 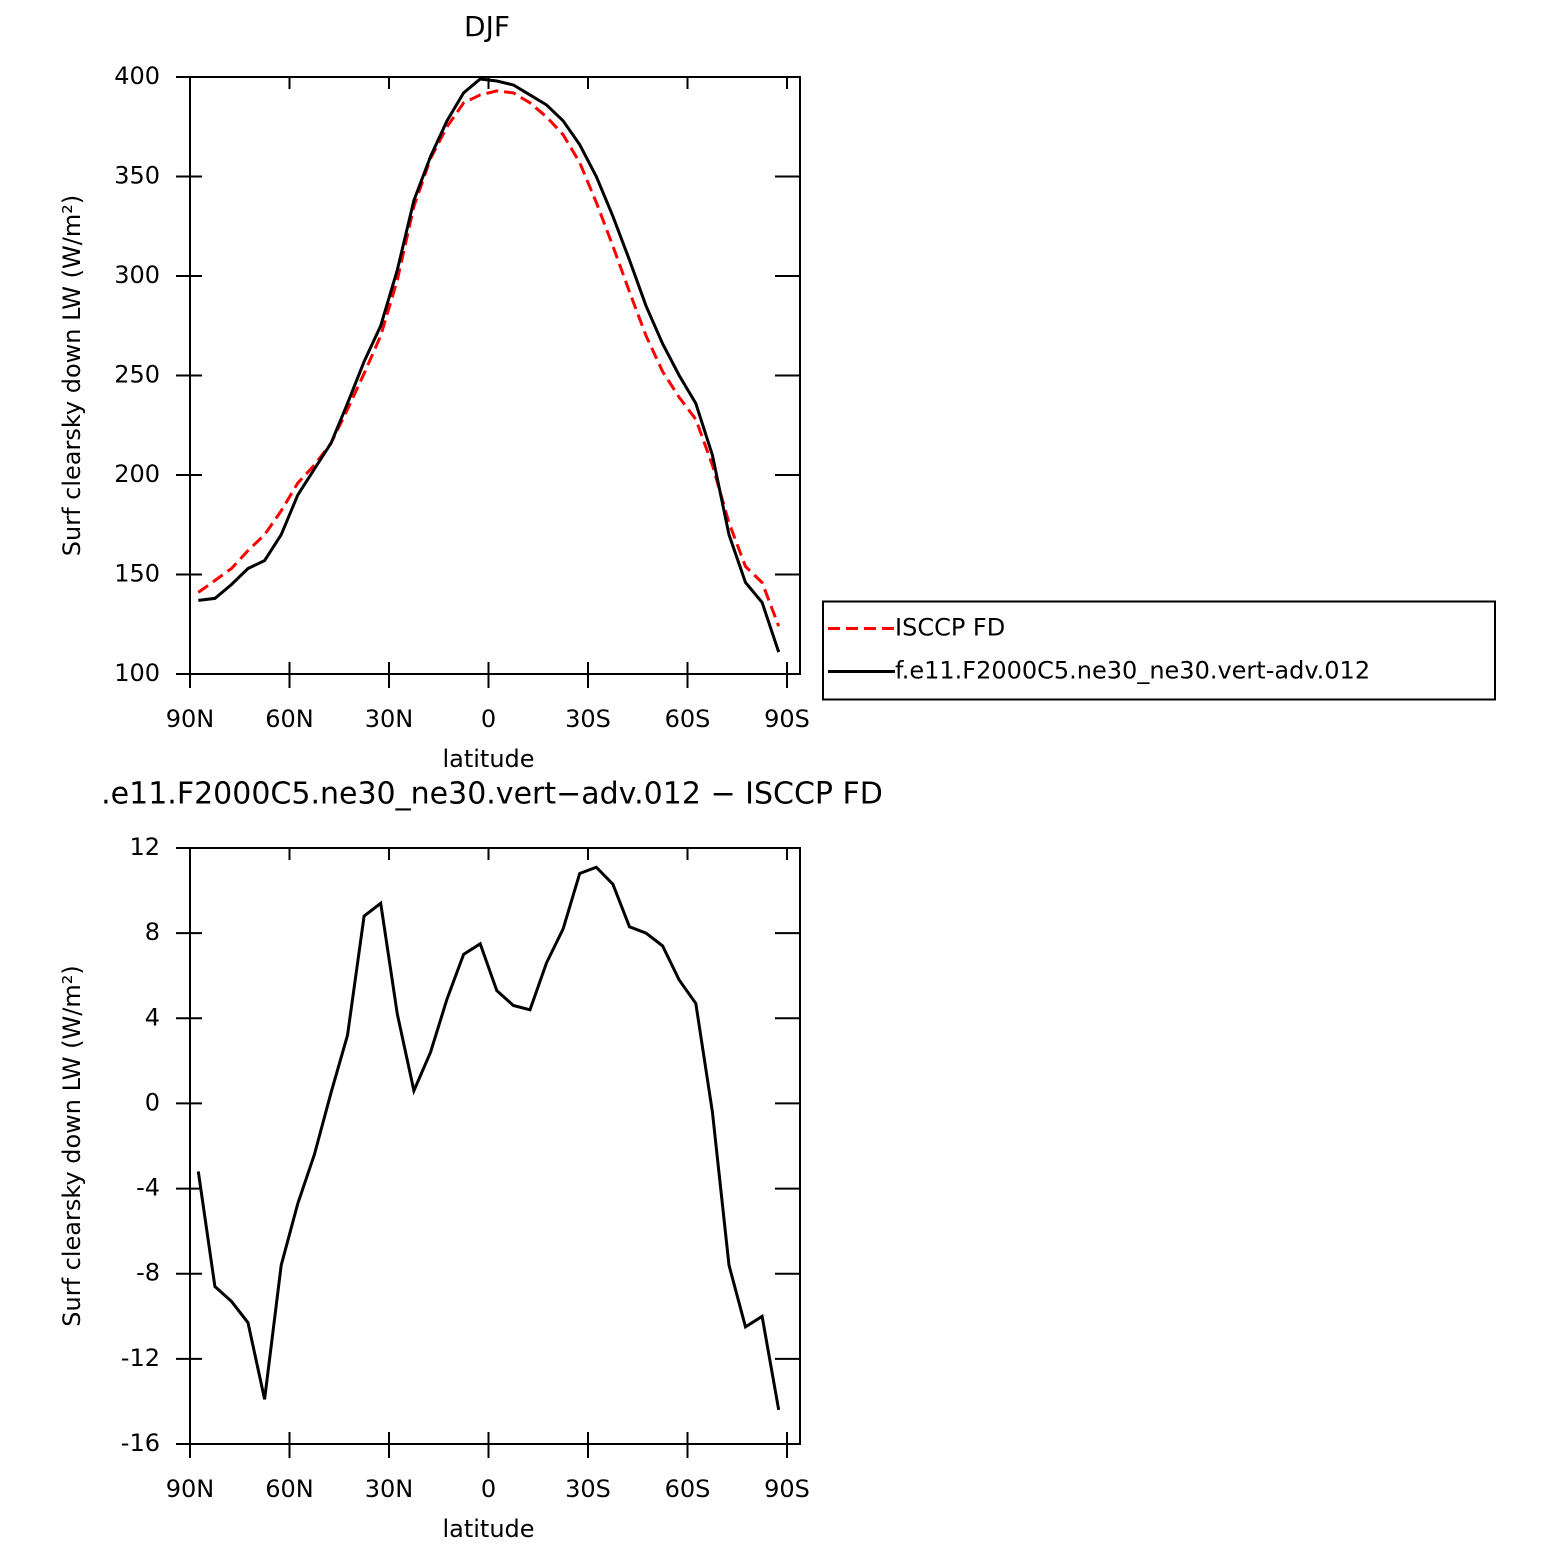 What do you see at coordinates (1159, 650) in the screenshot?
I see `legend-frame` at bounding box center [1159, 650].